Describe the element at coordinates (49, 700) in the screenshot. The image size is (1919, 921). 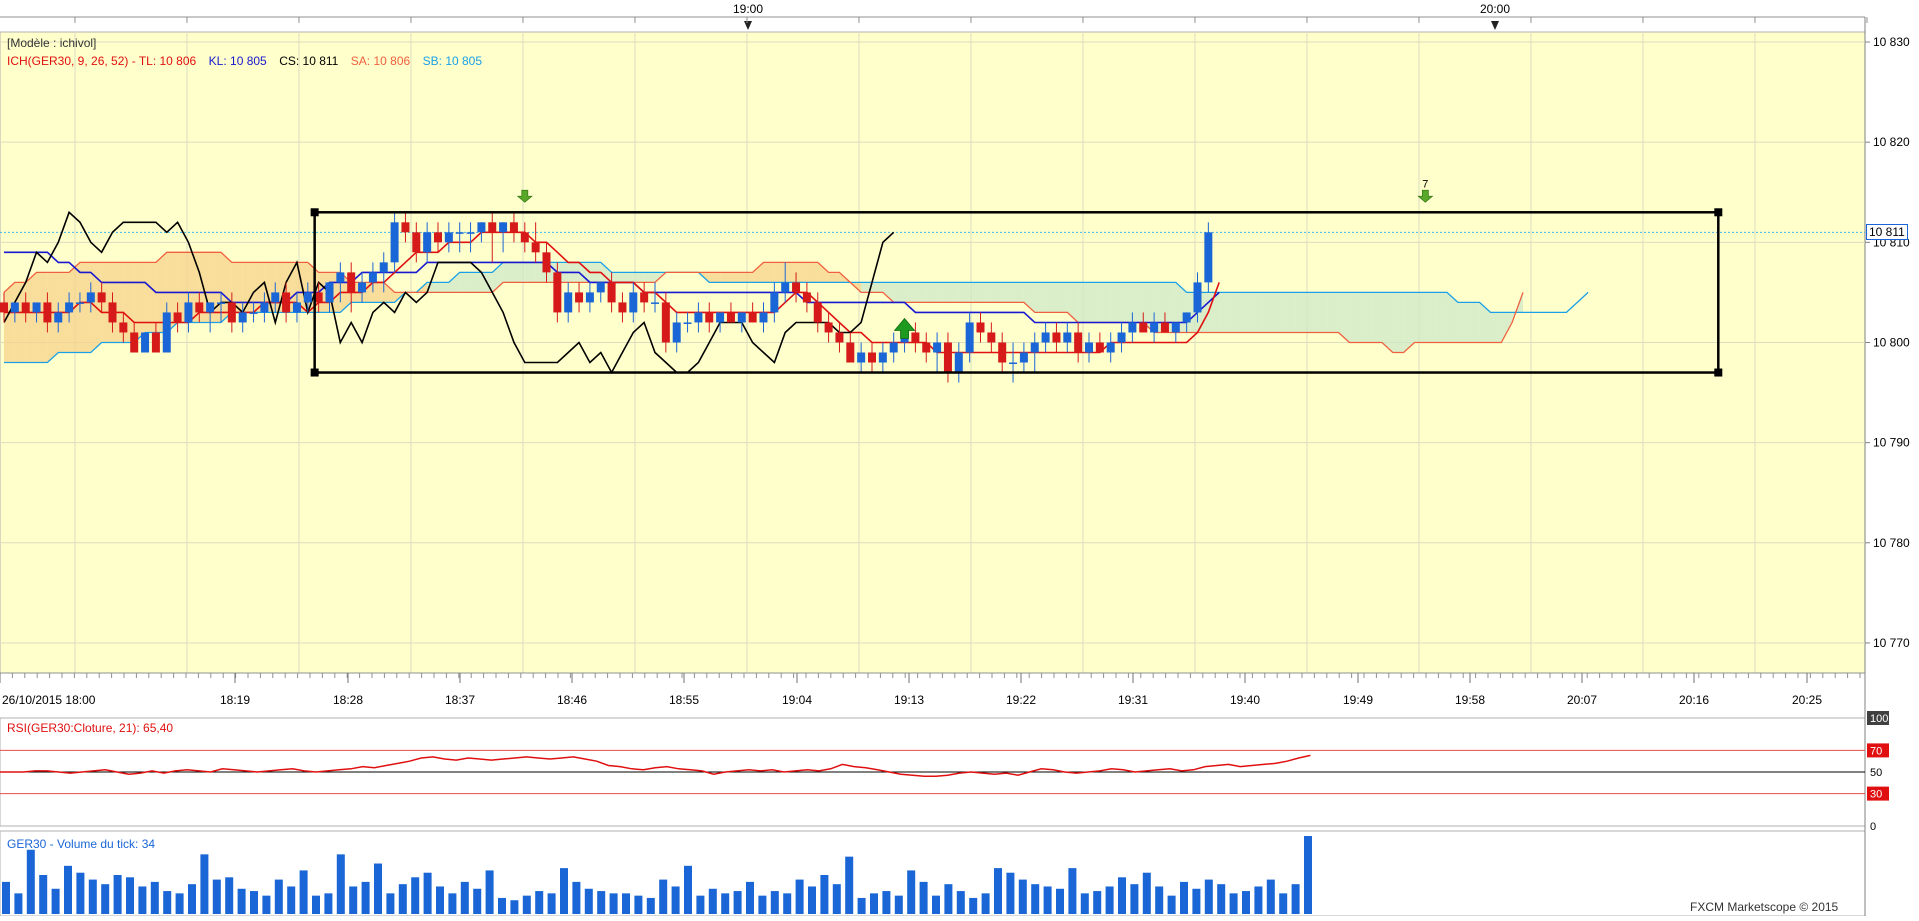
I see `time-axis-label: 26/10/2015 18:00` at that location.